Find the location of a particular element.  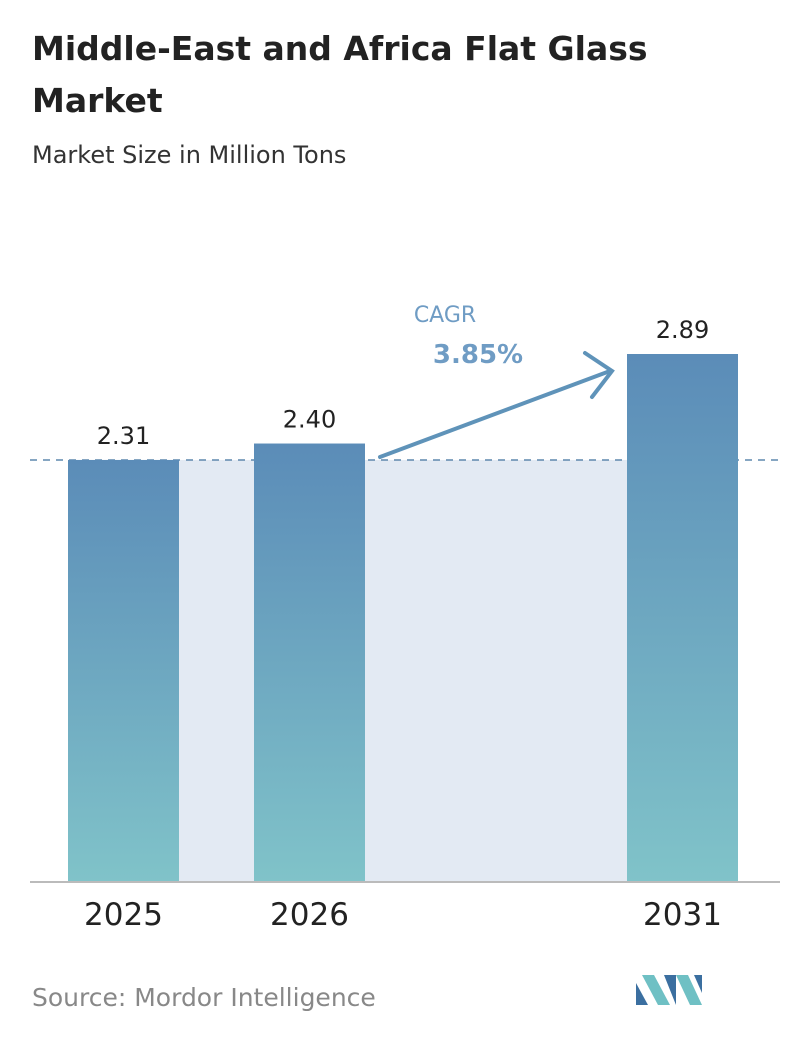

value-label: 2.40 is located at coordinates (309, 420).